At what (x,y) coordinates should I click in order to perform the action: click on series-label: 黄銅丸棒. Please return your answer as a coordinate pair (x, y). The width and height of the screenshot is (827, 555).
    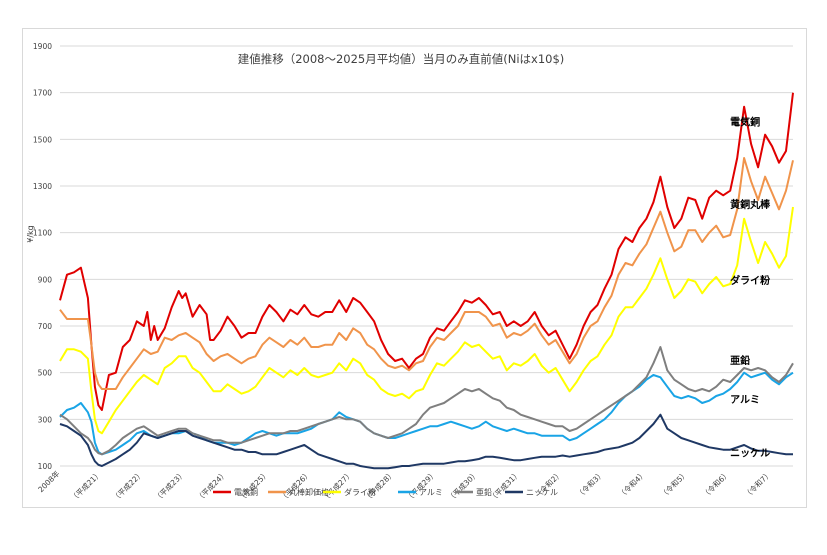
    Looking at the image, I should click on (750, 204).